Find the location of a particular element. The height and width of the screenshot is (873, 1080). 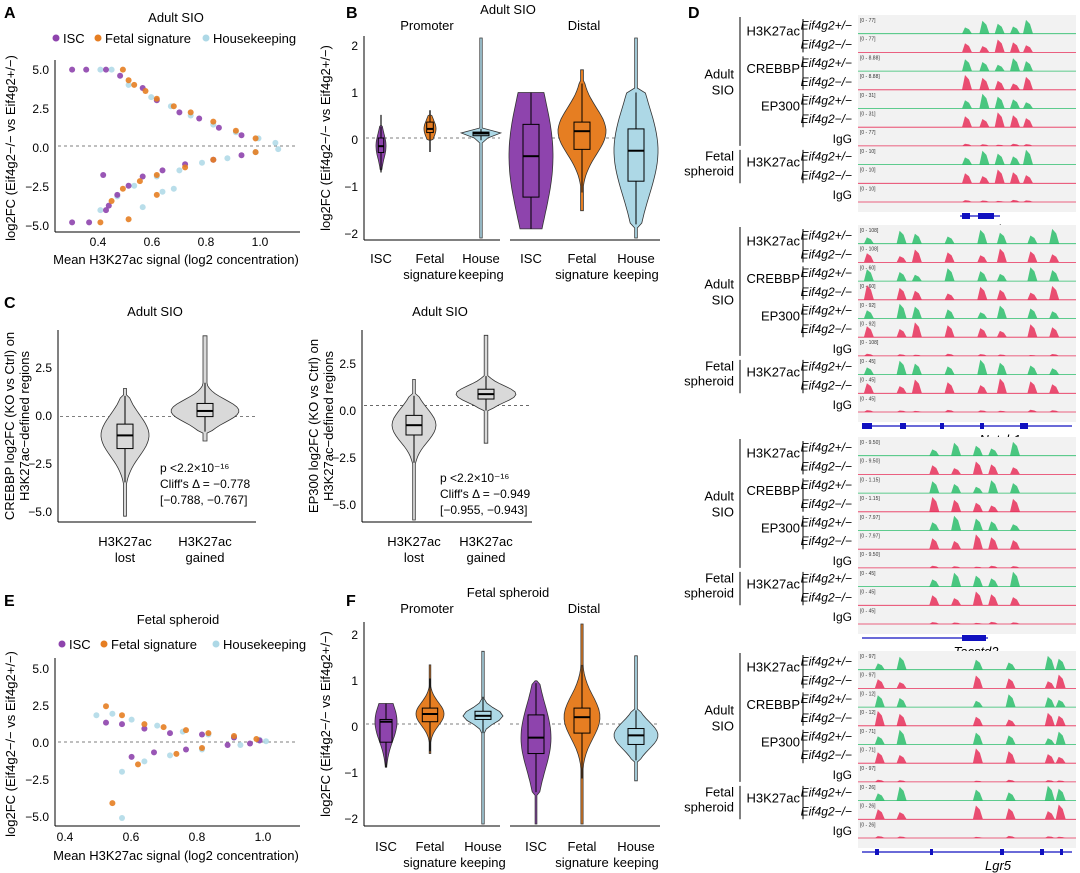

track-scale-label: [0 - 9.50] is located at coordinates (870, 443).